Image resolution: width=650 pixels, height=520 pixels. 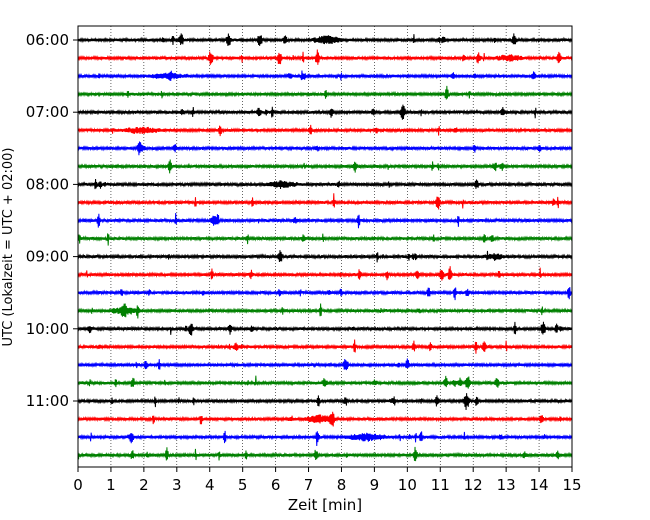 What do you see at coordinates (571, 485) in the screenshot?
I see `x-tick-label: 15` at bounding box center [571, 485].